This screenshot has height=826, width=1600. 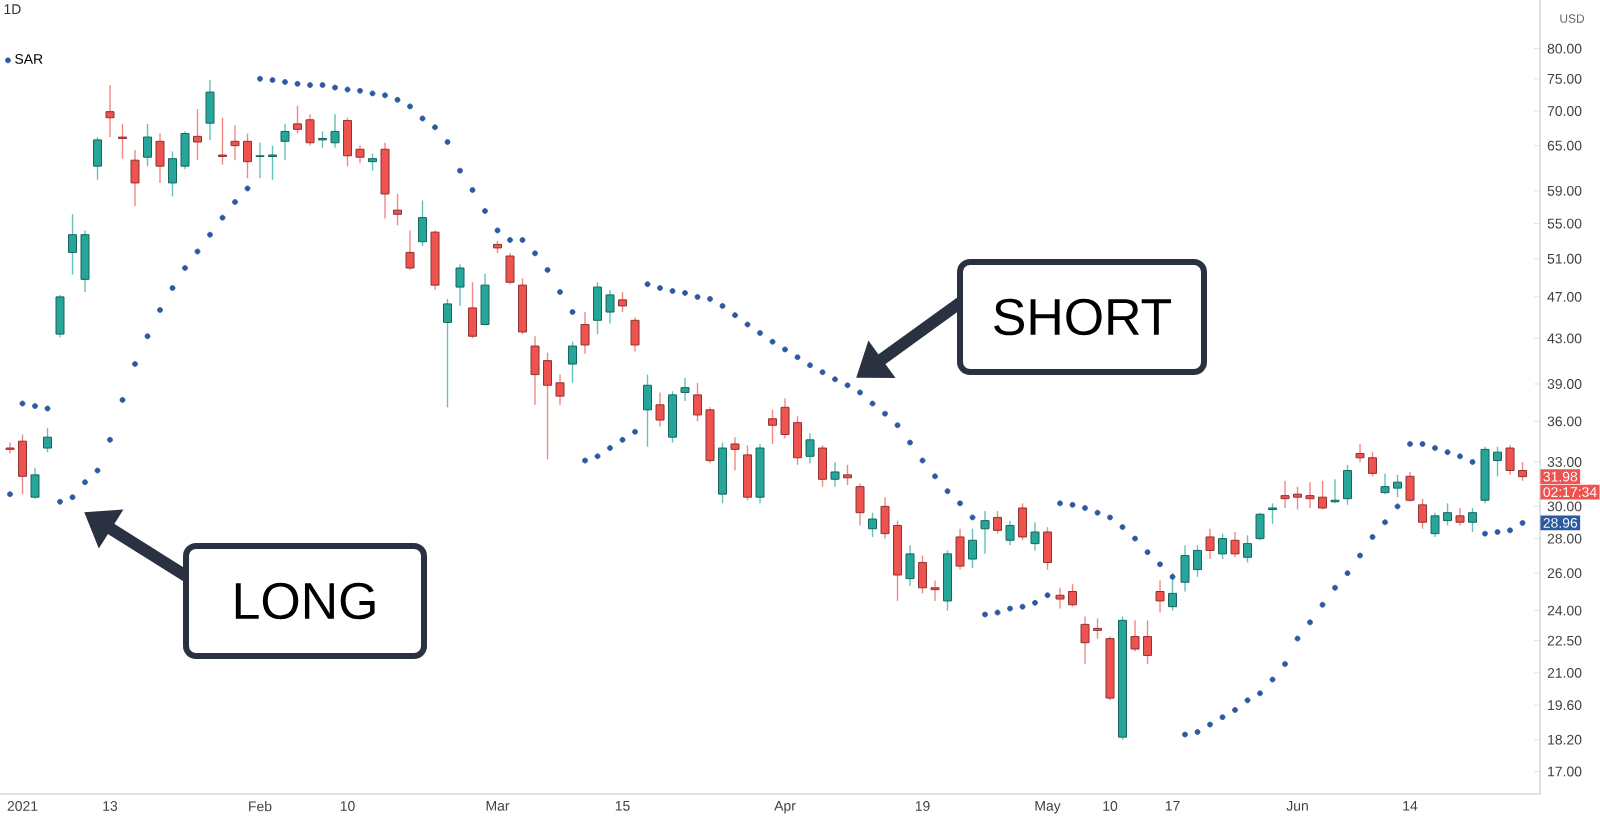 I want to click on annotation: LONG, so click(x=305, y=601).